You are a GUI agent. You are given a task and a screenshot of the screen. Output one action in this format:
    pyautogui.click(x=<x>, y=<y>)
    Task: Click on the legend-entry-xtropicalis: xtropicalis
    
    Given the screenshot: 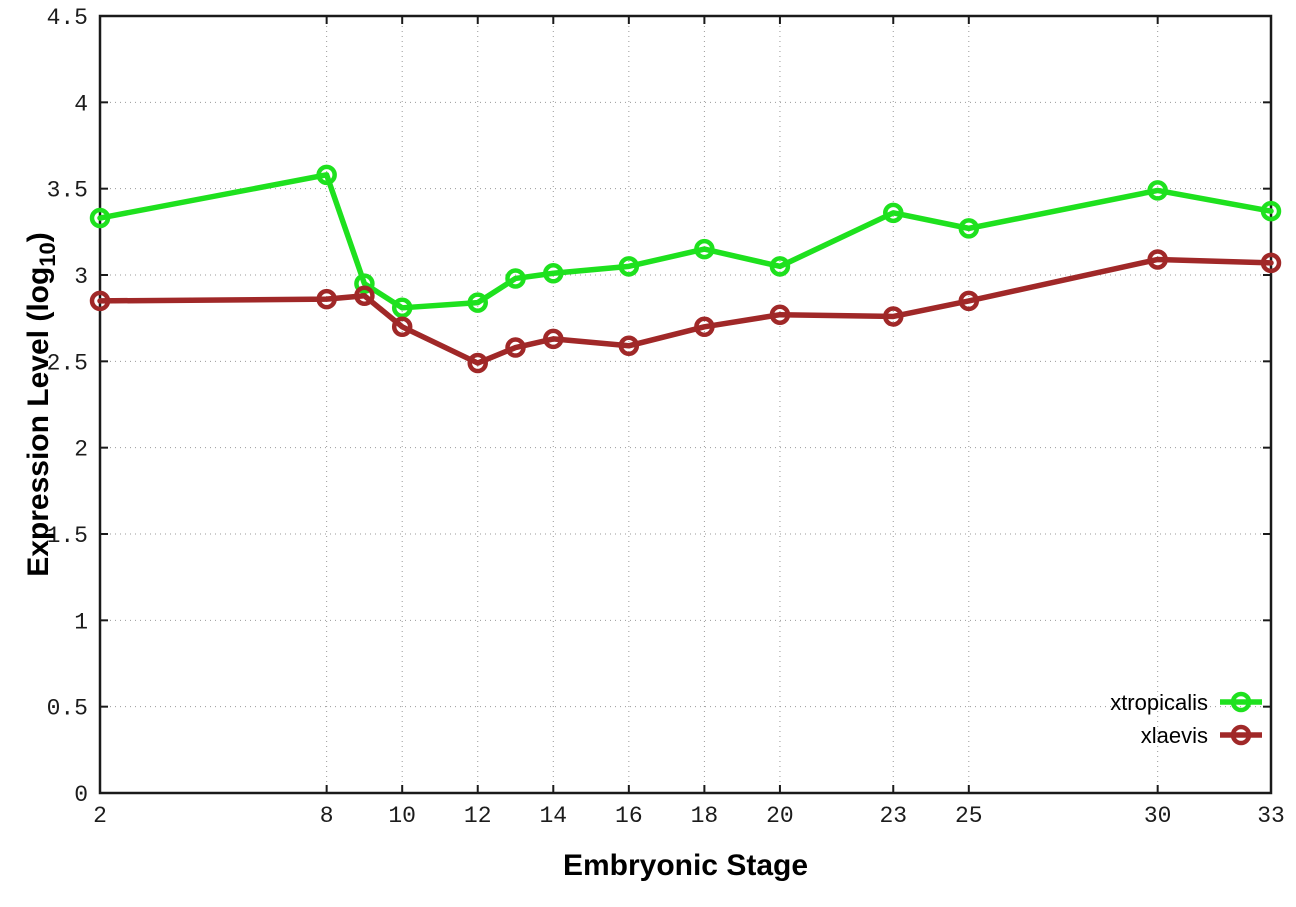 What is the action you would take?
    pyautogui.click(x=1186, y=702)
    